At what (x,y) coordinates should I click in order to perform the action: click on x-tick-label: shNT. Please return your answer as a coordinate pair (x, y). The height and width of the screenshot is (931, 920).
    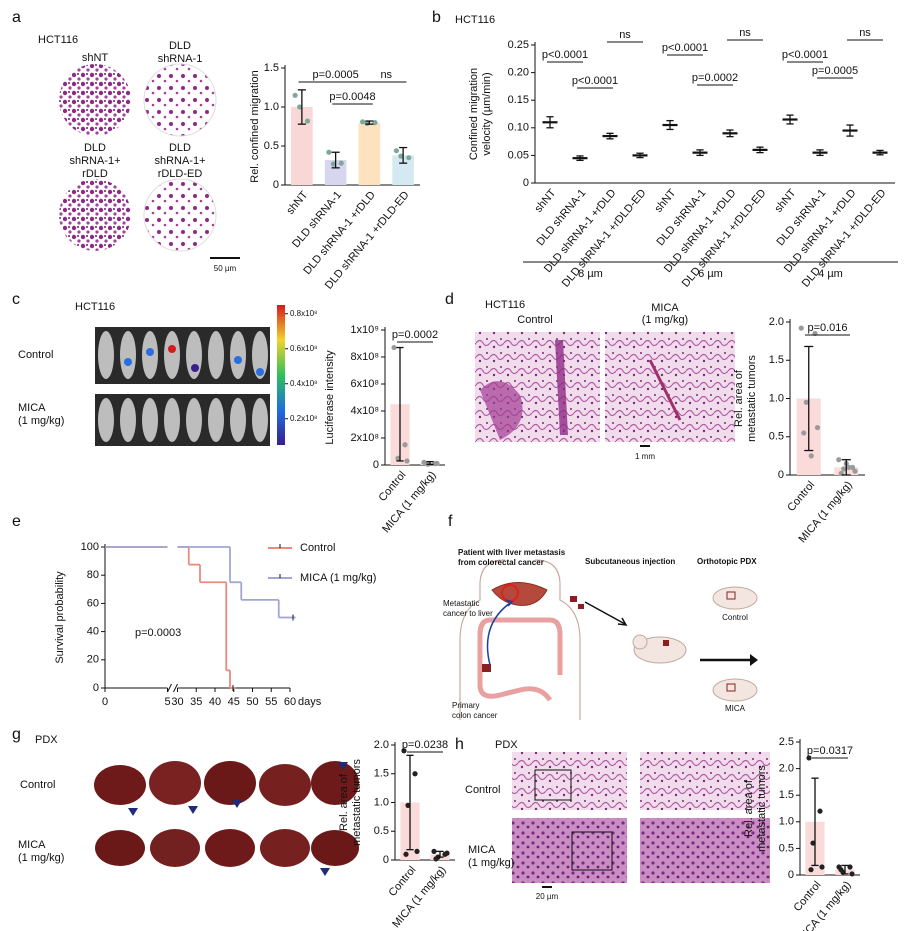
    Looking at the image, I should click on (297, 203).